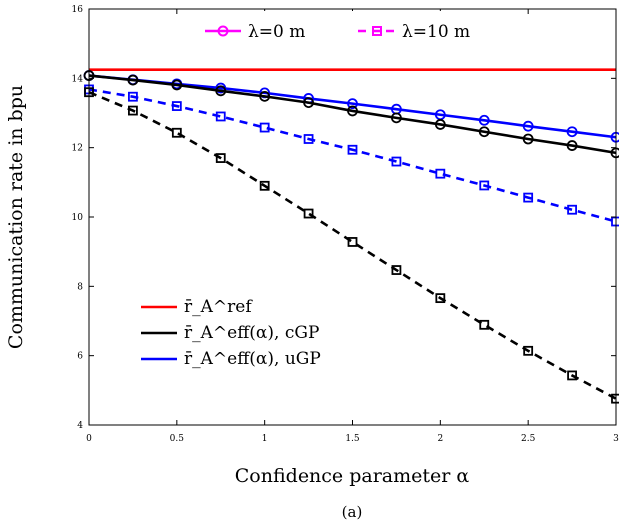 This screenshot has height=529, width=619. What do you see at coordinates (80, 357) in the screenshot?
I see `y-tick-label: 6` at bounding box center [80, 357].